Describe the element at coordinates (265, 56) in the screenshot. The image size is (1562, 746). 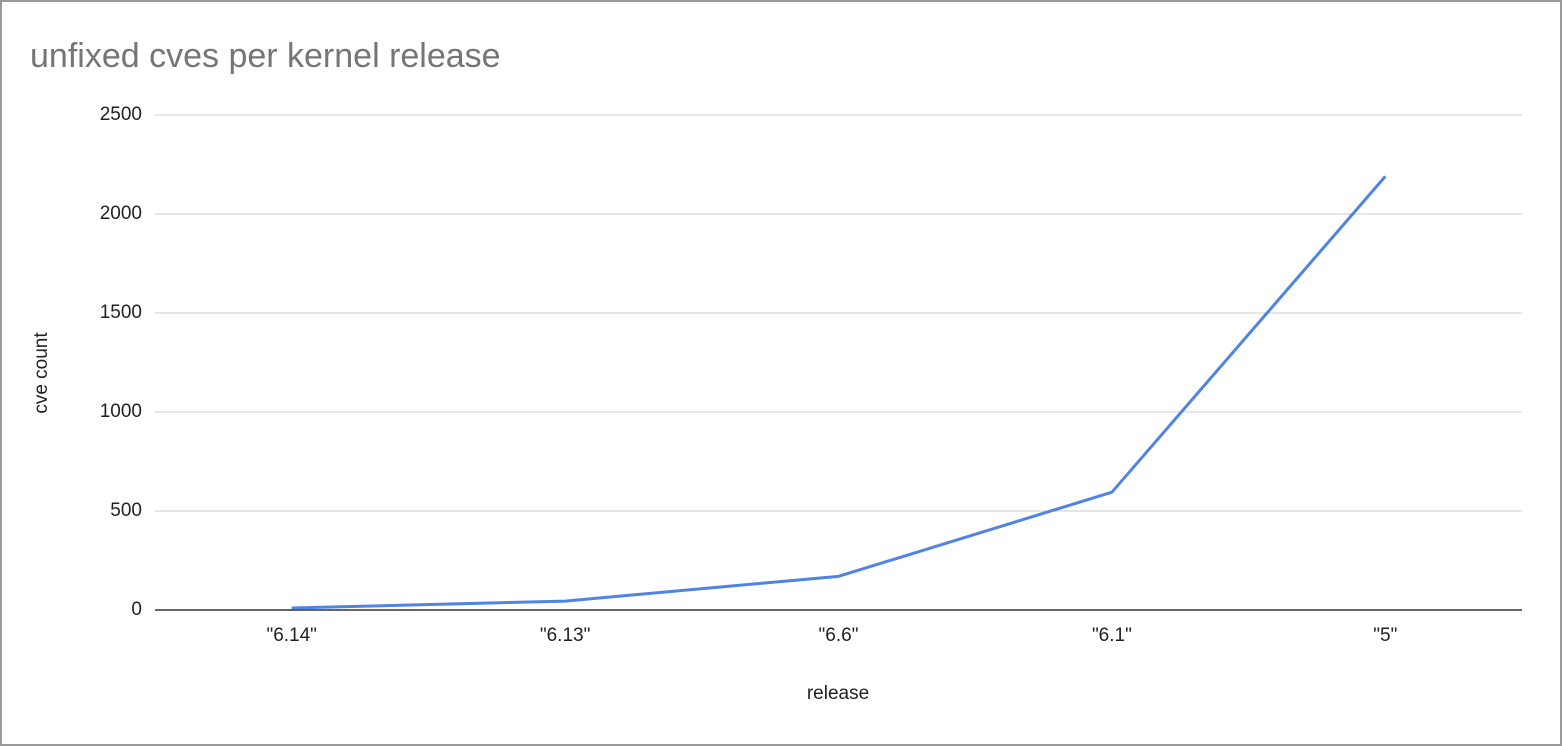
I see `chart-title: unfixed cves per kernel release` at that location.